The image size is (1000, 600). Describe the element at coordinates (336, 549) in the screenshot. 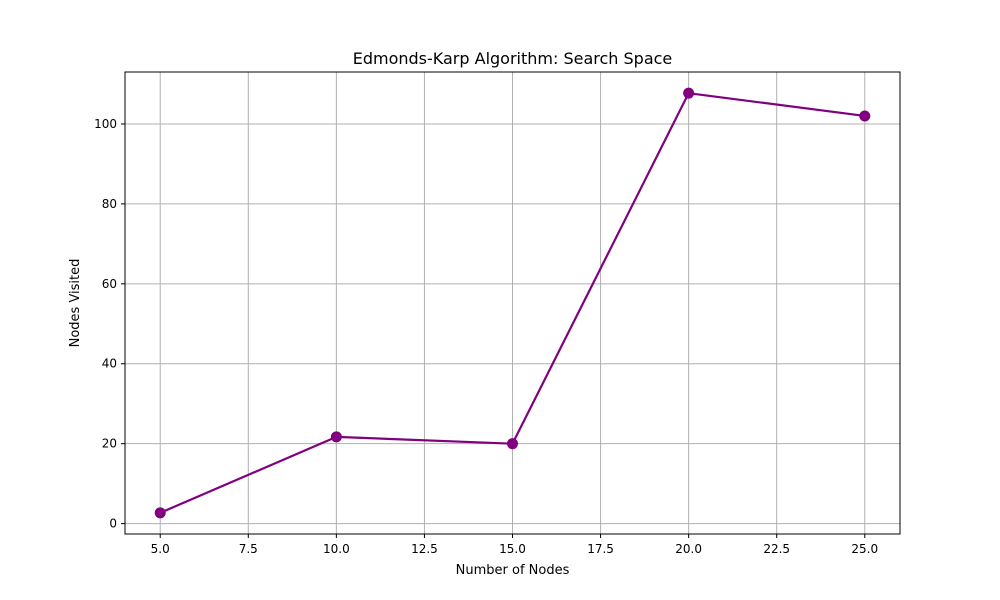

I see `x-tick-label: 10.0` at that location.